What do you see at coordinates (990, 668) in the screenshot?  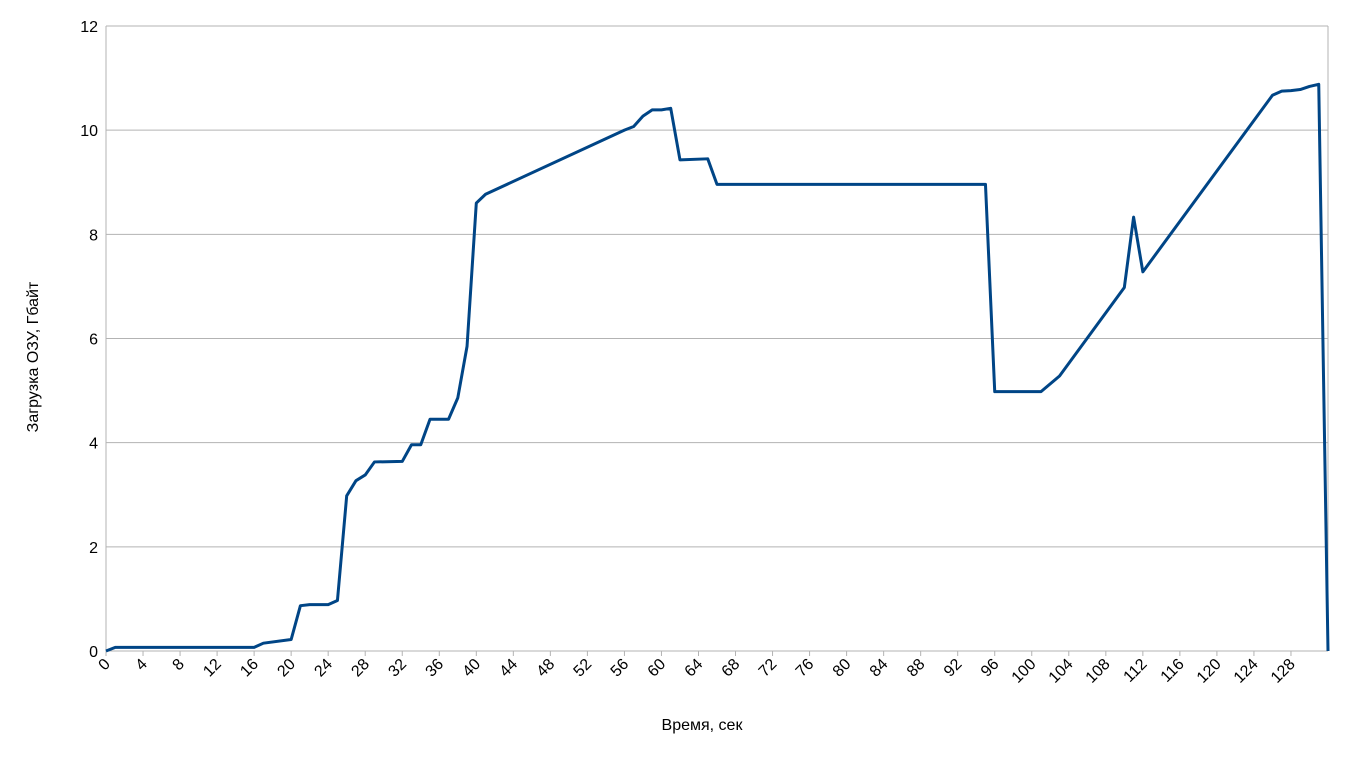 I see `x-tick-label: 96` at bounding box center [990, 668].